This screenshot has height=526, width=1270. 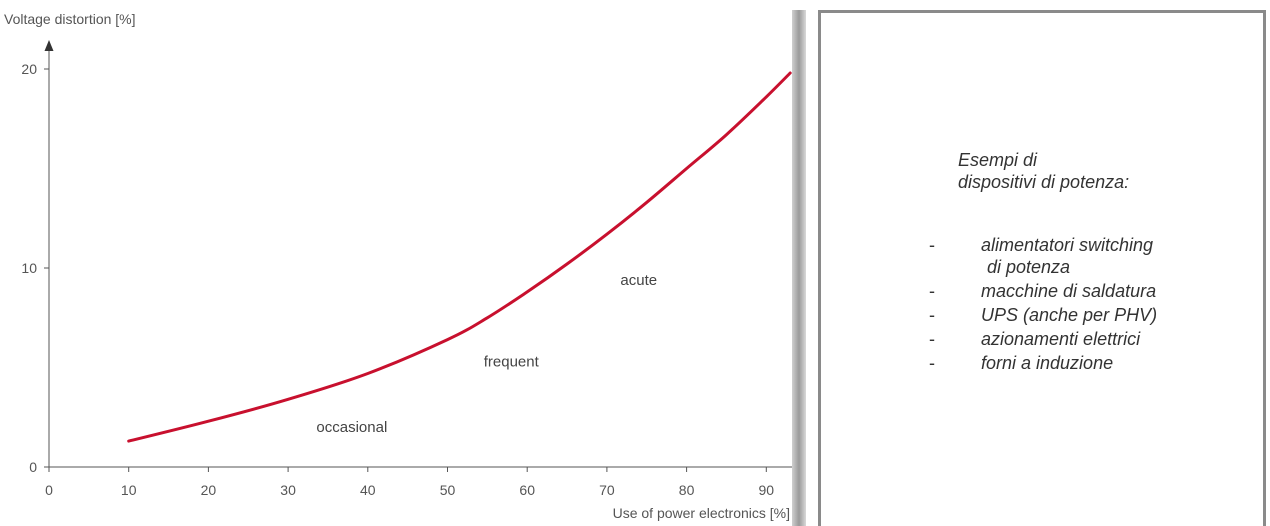 I want to click on list-item-5: forni a induzione, so click(x=1047, y=363).